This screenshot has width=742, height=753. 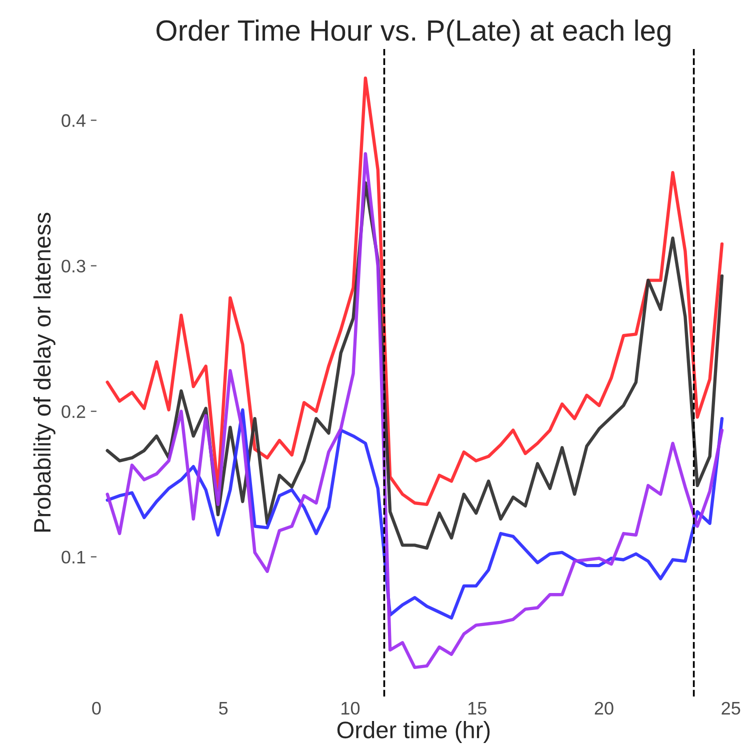 I want to click on x-tick-label: 0, so click(x=96, y=708).